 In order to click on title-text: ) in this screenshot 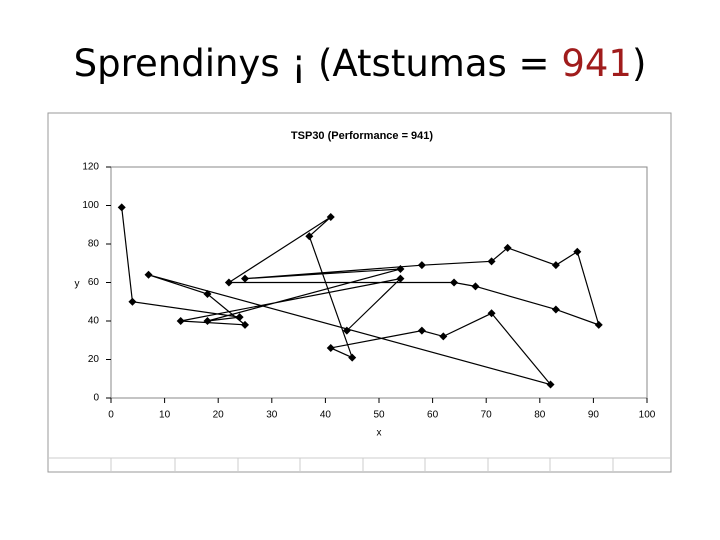, I will do `click(639, 63)`.